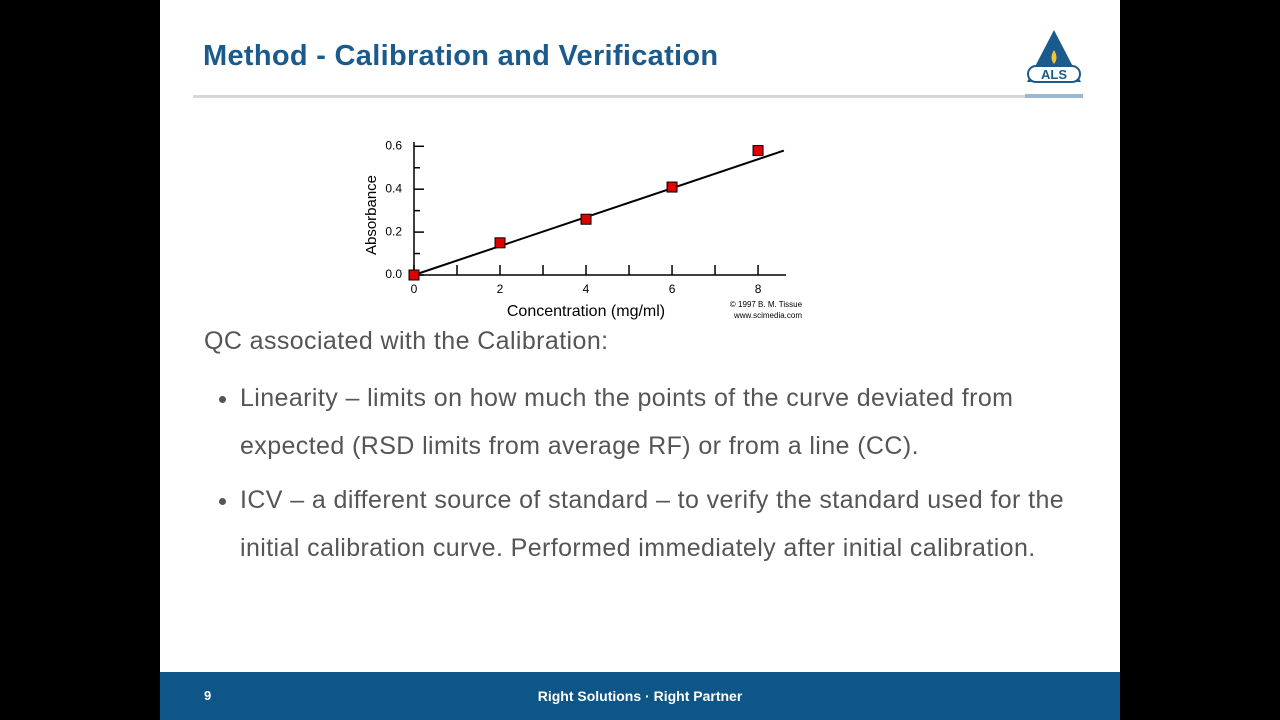 The image size is (1280, 720). Describe the element at coordinates (767, 315) in the screenshot. I see `credit: www.scimedia.com` at that location.